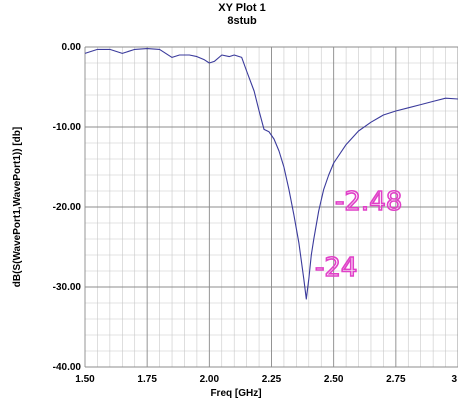 Image resolution: width=458 pixels, height=400 pixels. What do you see at coordinates (67, 367) in the screenshot?
I see `y-tick-label: -40.00` at bounding box center [67, 367].